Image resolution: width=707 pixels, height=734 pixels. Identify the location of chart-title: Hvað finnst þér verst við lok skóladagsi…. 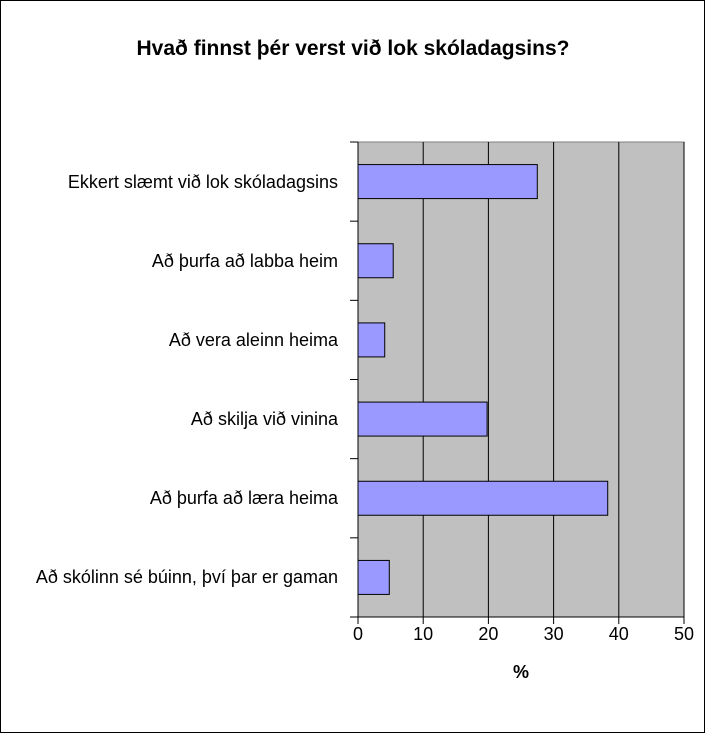
(353, 48).